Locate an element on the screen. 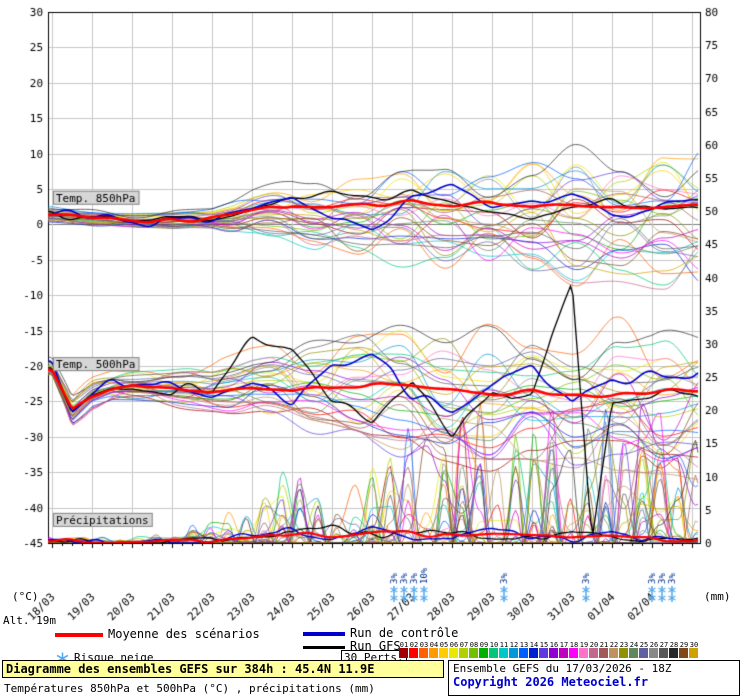 This screenshot has width=740, height=700. pert-number: 03 is located at coordinates (424, 645).